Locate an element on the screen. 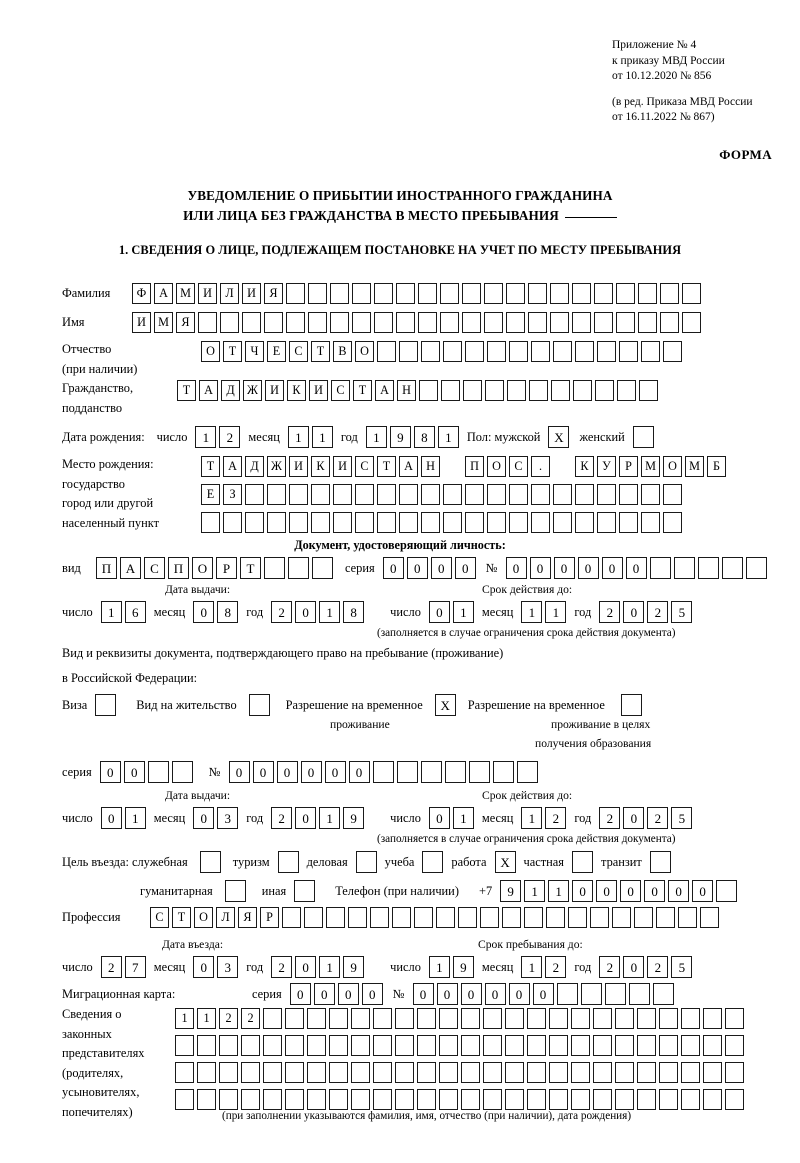 This screenshot has height=1163, width=800. char-cell: С is located at coordinates (340, 390).